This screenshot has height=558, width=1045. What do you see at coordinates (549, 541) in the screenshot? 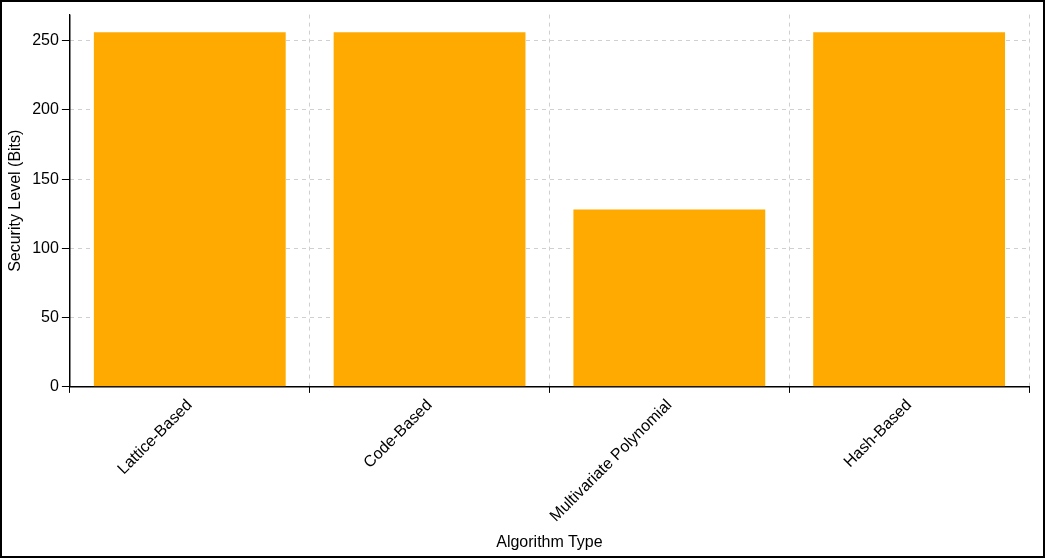
I see `x-axis-title: Algorithm Type` at bounding box center [549, 541].